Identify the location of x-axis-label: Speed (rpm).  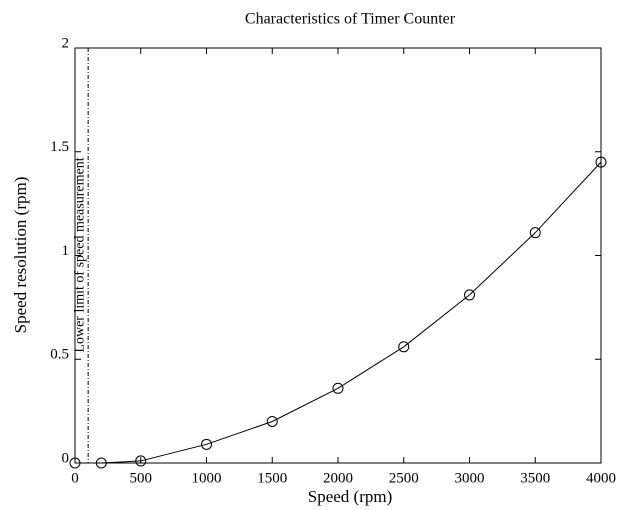
(350, 496).